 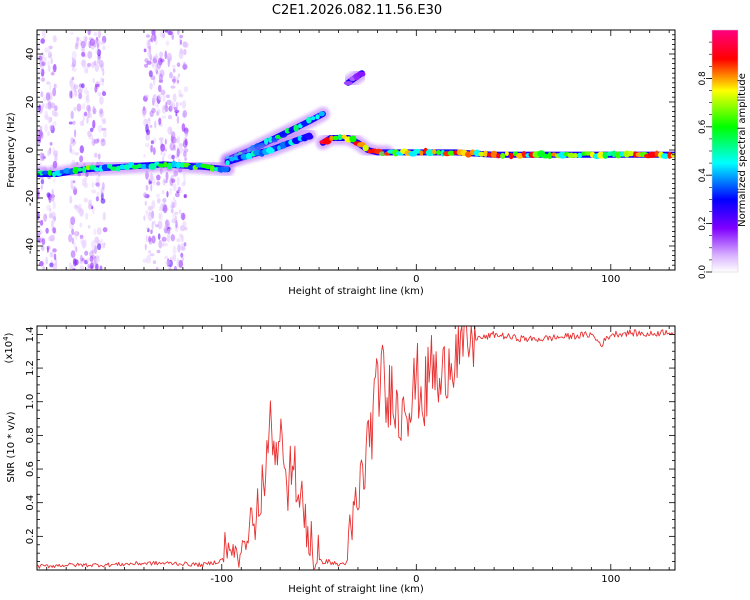 I want to click on colorbar-tick-label: 0.6, so click(x=703, y=126).